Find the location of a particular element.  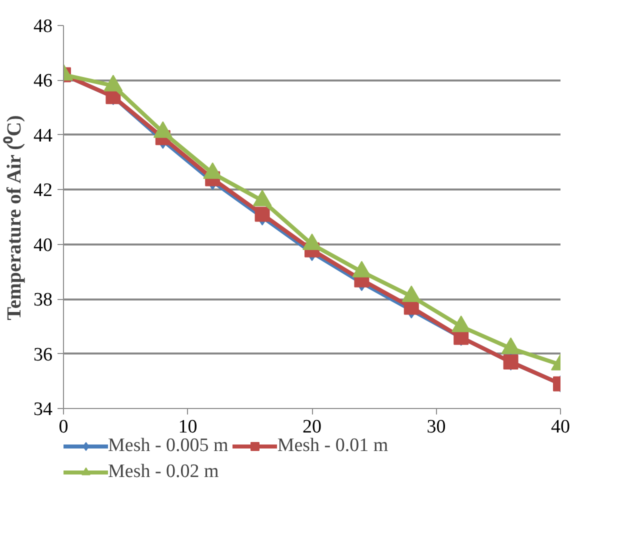

y-tick-label: 42 is located at coordinates (43, 191).